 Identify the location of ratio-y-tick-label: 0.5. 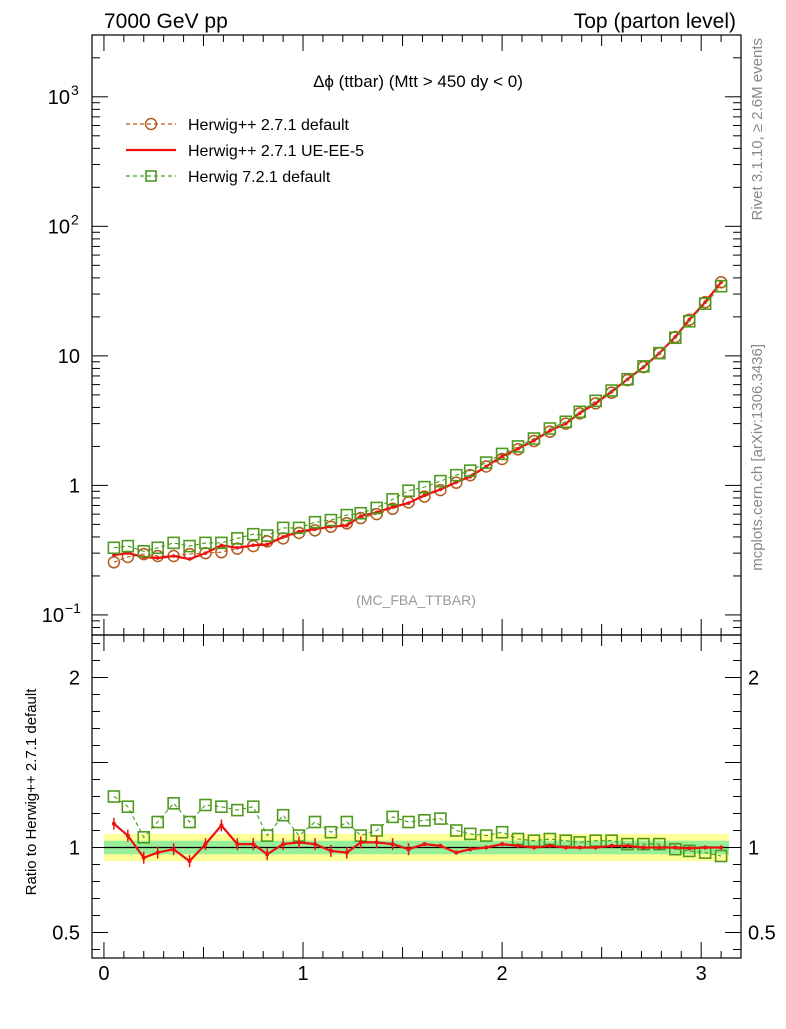
(66, 934).